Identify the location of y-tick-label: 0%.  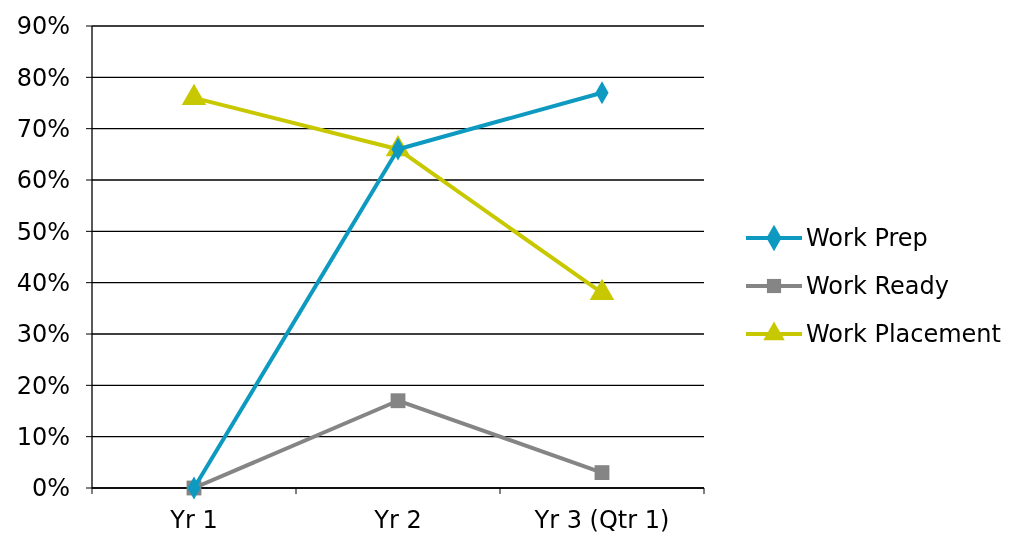
(50, 488).